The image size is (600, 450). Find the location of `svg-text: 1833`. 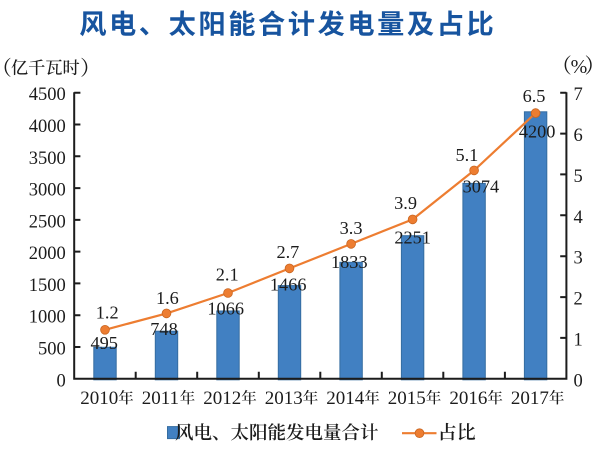

svg-text: 1833 is located at coordinates (349, 262).